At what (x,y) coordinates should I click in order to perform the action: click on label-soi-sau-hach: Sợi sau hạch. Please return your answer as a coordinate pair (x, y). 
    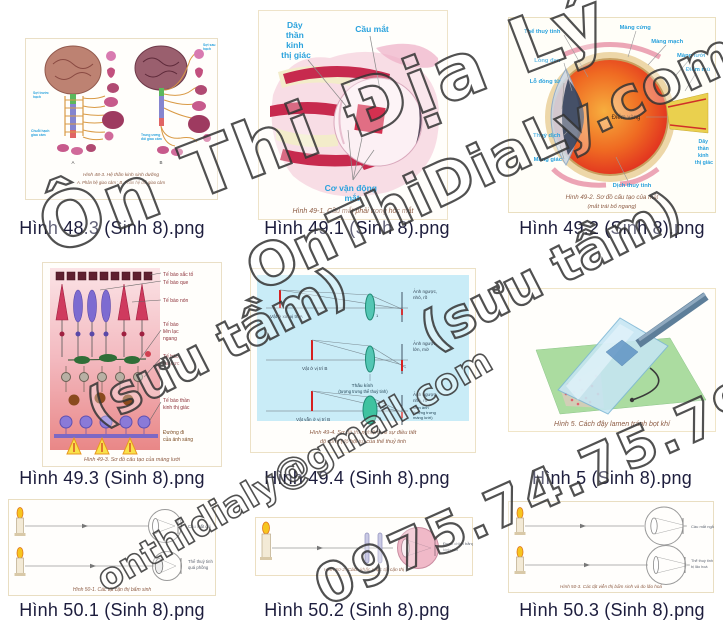
    Looking at the image, I should click on (209, 47).